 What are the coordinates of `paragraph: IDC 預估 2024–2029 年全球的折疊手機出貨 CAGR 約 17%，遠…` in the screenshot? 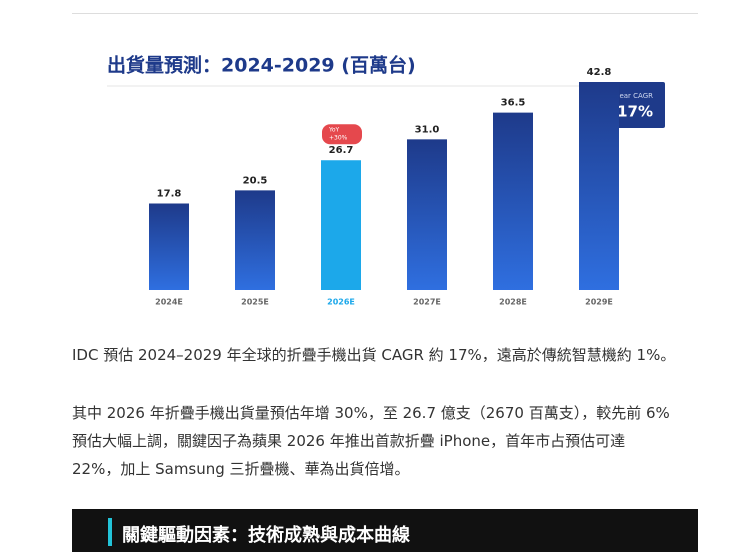 It's located at (374, 355).